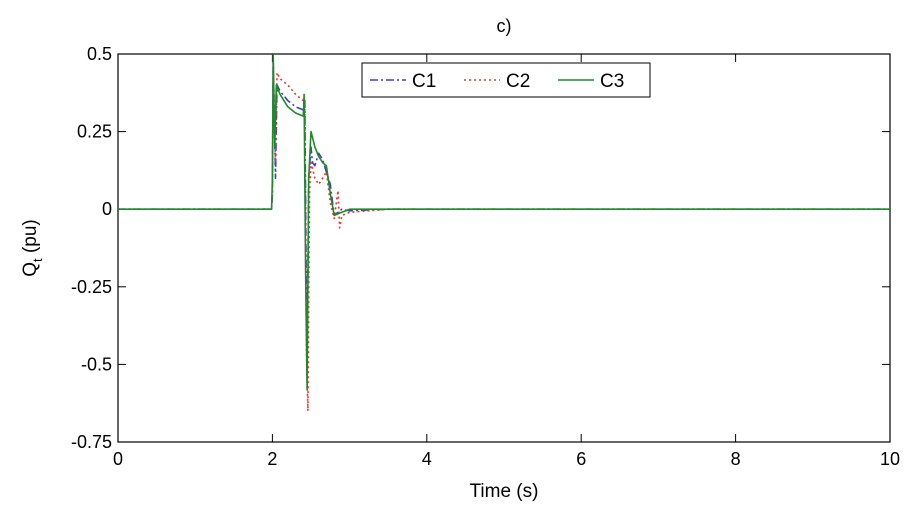 The image size is (909, 506). I want to click on x-tick-label: 6, so click(581, 459).